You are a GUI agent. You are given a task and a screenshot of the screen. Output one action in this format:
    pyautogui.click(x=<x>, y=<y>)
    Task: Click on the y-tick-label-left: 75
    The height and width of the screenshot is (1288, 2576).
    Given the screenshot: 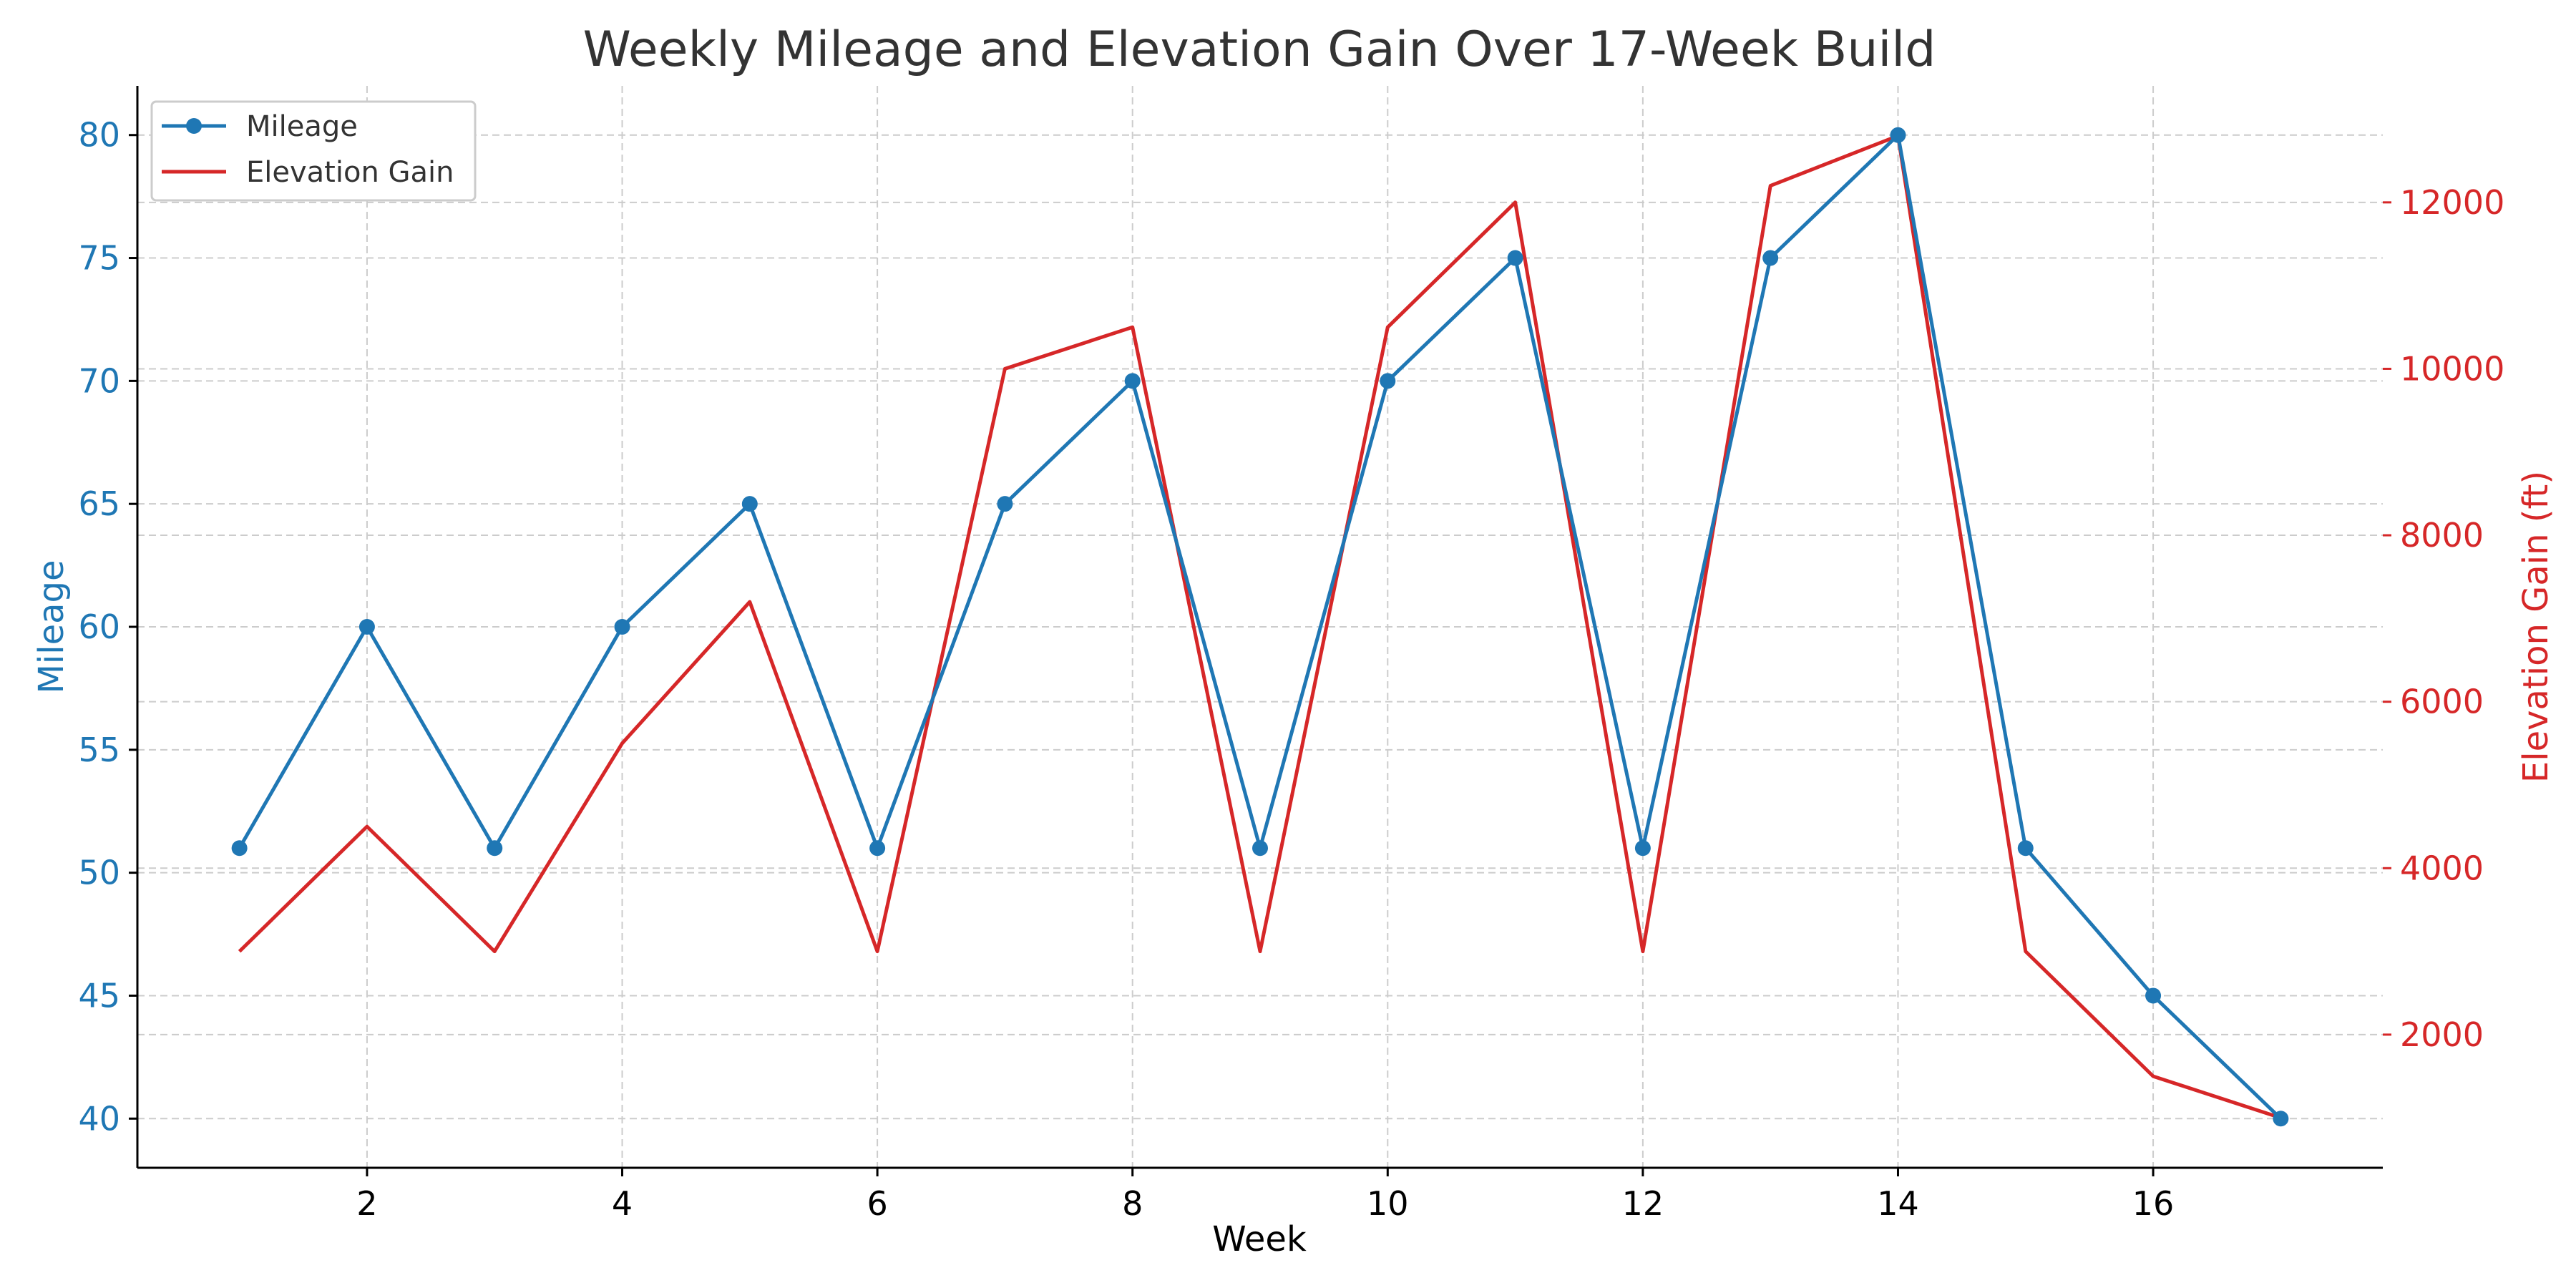 What is the action you would take?
    pyautogui.click(x=99, y=258)
    